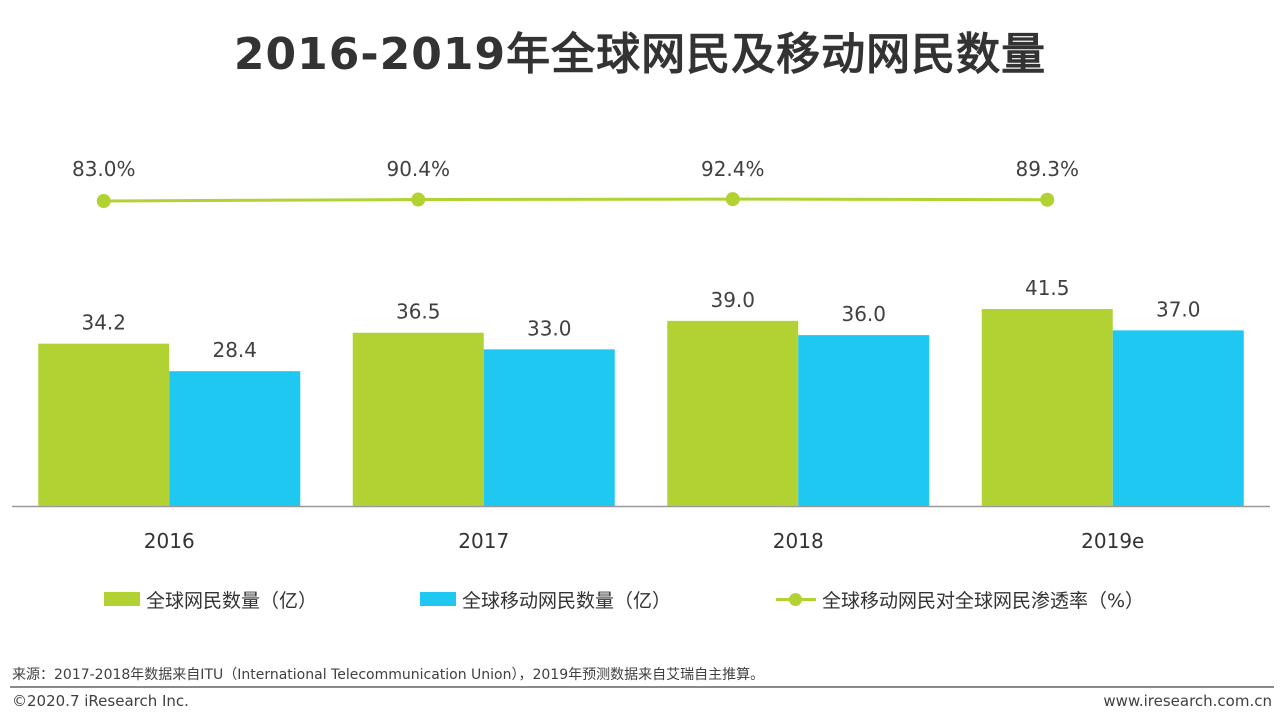  I want to click on penetration-point-2018, so click(732, 199).